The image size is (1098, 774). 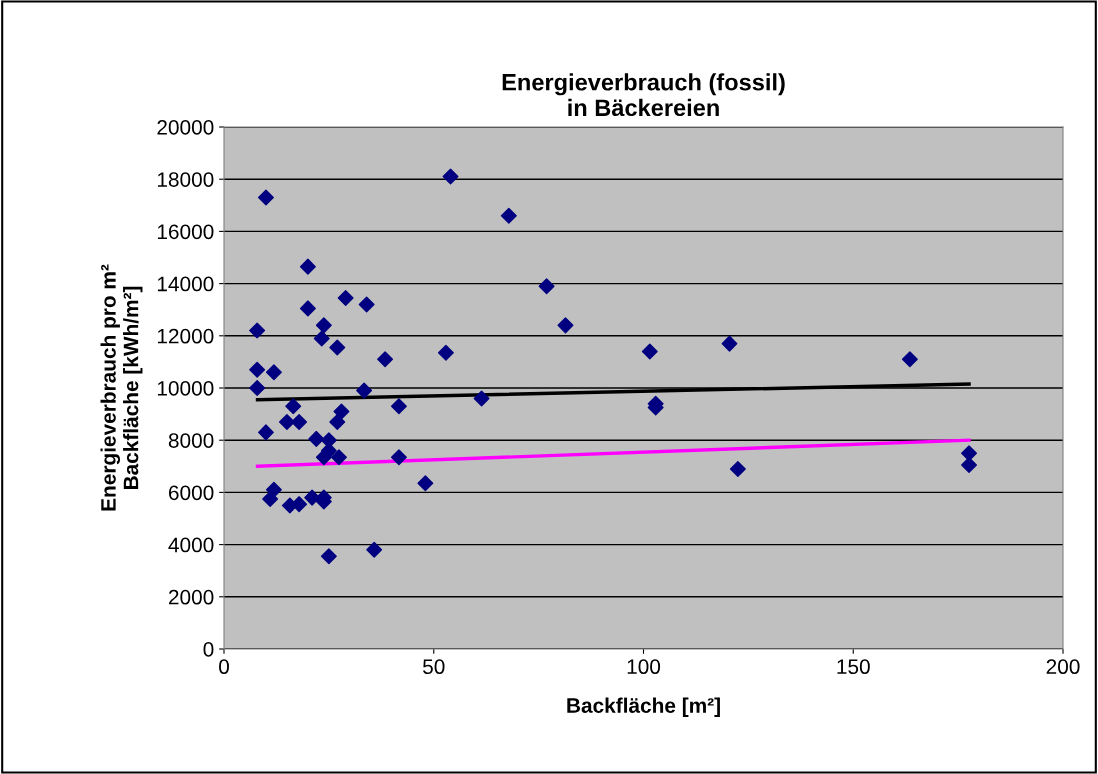 I want to click on y-axis-title: Energieverbrauch pro m² Backfläche [kWh/m²], so click(x=121, y=387).